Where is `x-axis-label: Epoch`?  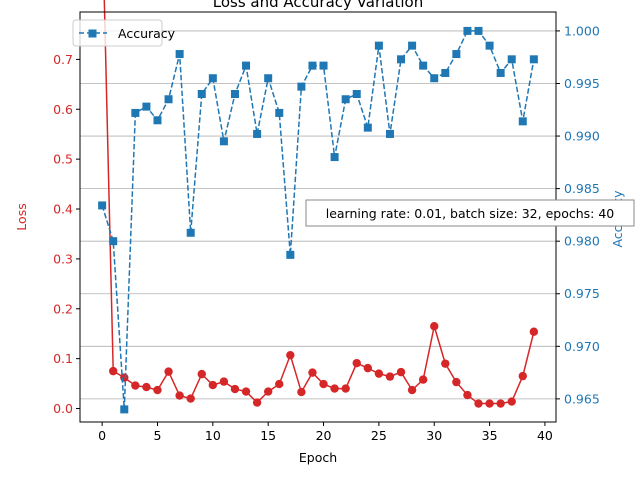
x-axis-label: Epoch is located at coordinates (318, 457).